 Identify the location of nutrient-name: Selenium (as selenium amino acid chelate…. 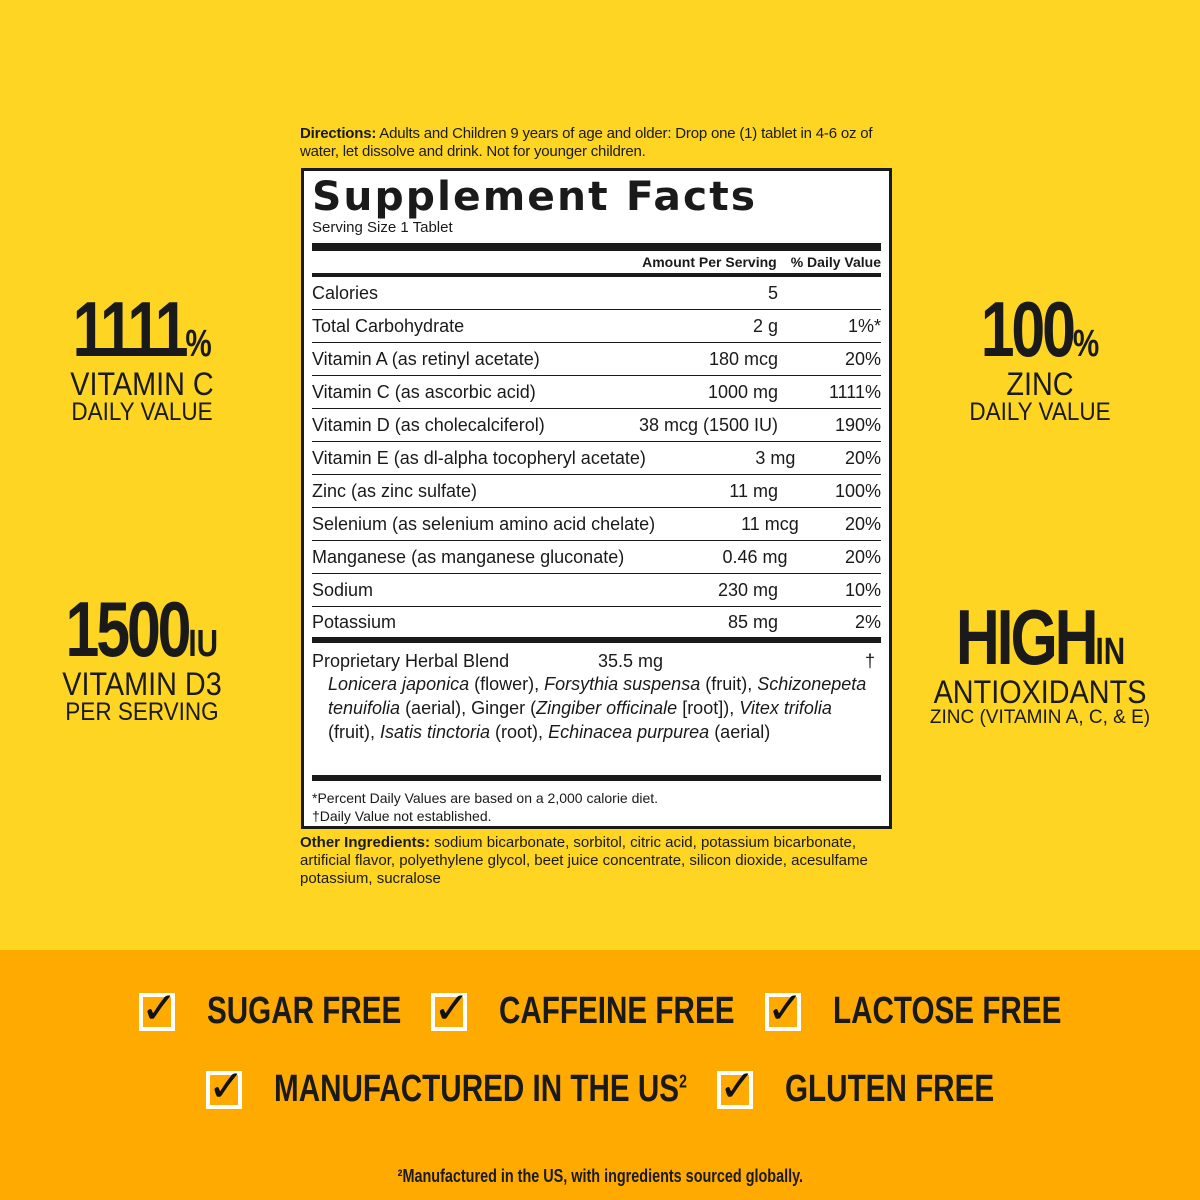
(484, 523).